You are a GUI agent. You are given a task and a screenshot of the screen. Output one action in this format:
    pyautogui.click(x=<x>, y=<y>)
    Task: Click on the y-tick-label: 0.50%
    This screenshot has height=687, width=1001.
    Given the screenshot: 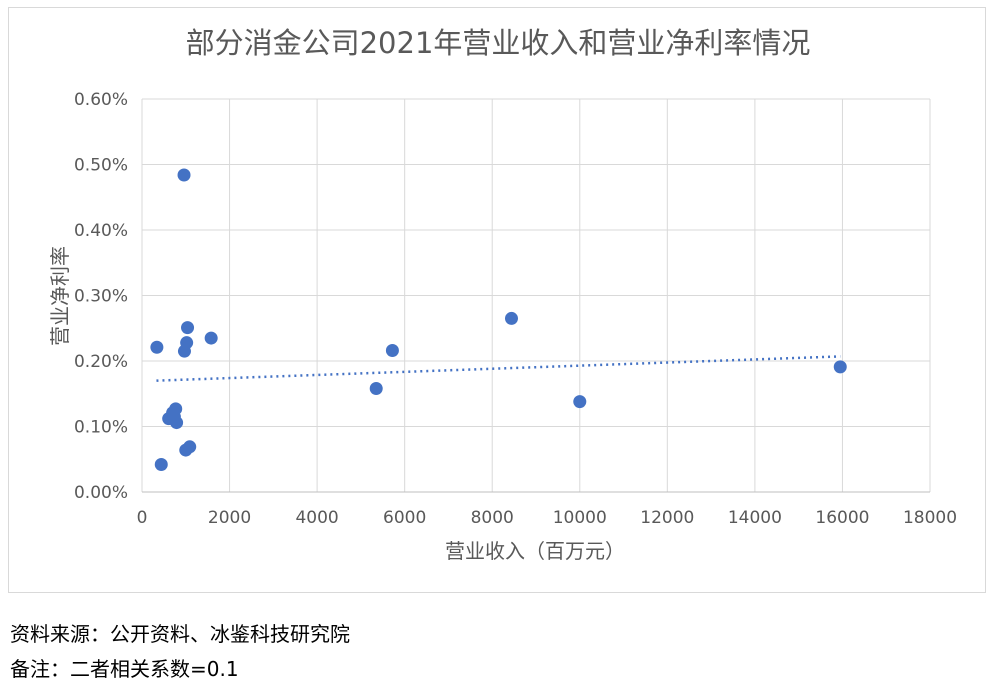 What is the action you would take?
    pyautogui.click(x=101, y=166)
    